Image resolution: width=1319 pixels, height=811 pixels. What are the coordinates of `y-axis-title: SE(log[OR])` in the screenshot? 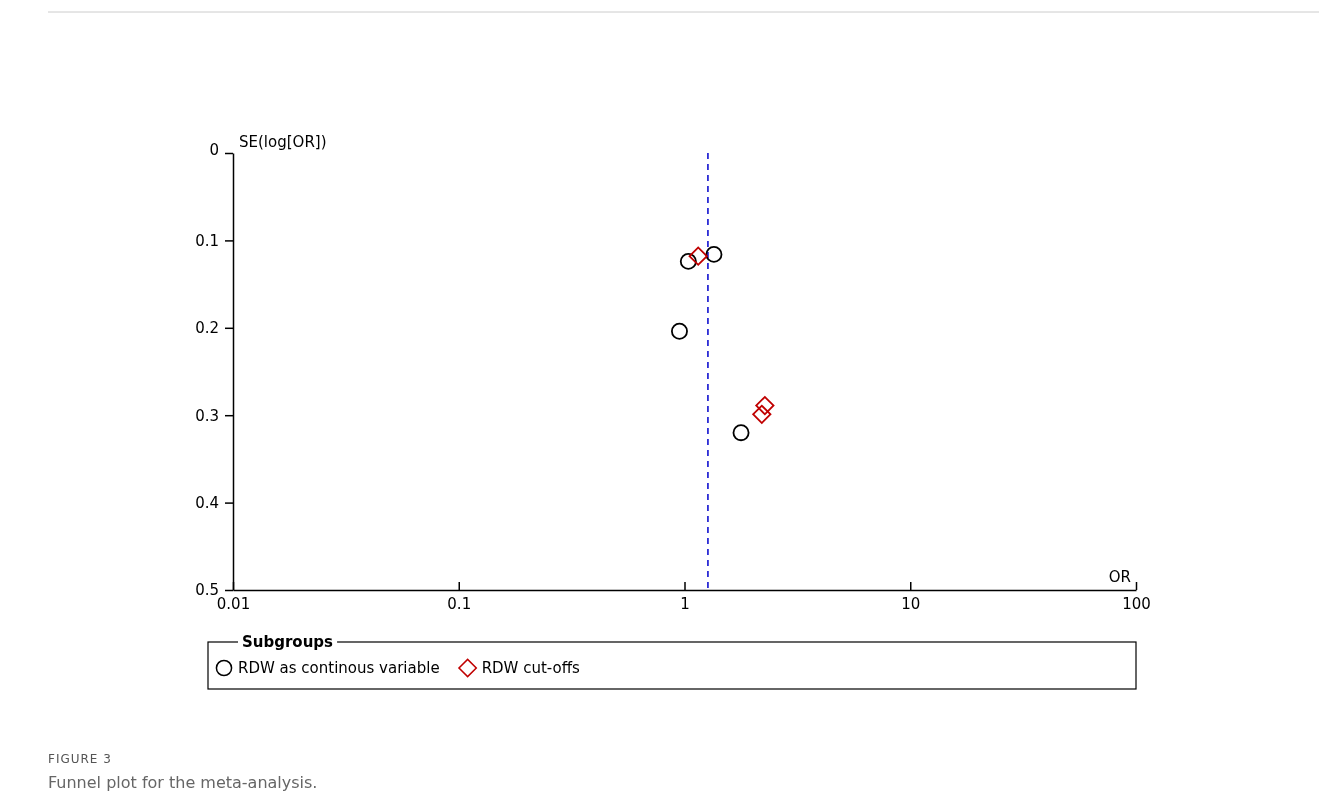 It's located at (283, 142).